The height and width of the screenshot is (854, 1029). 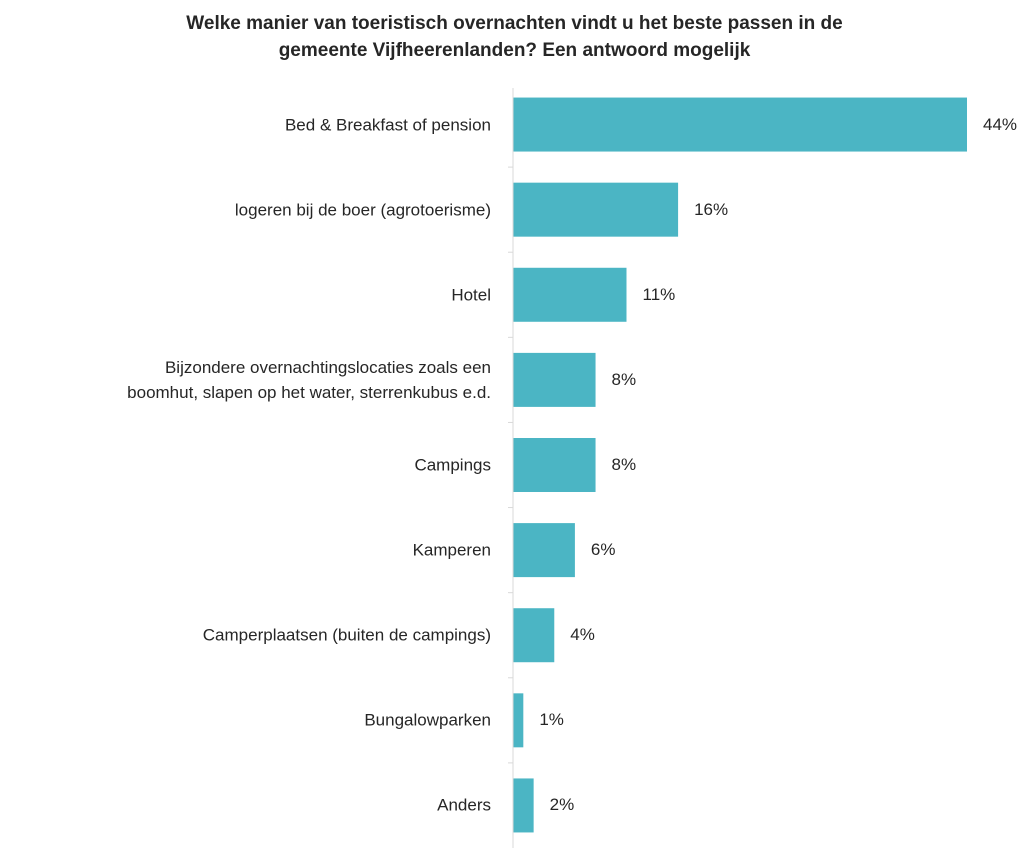 I want to click on category-label: Kamperen, so click(x=451, y=550).